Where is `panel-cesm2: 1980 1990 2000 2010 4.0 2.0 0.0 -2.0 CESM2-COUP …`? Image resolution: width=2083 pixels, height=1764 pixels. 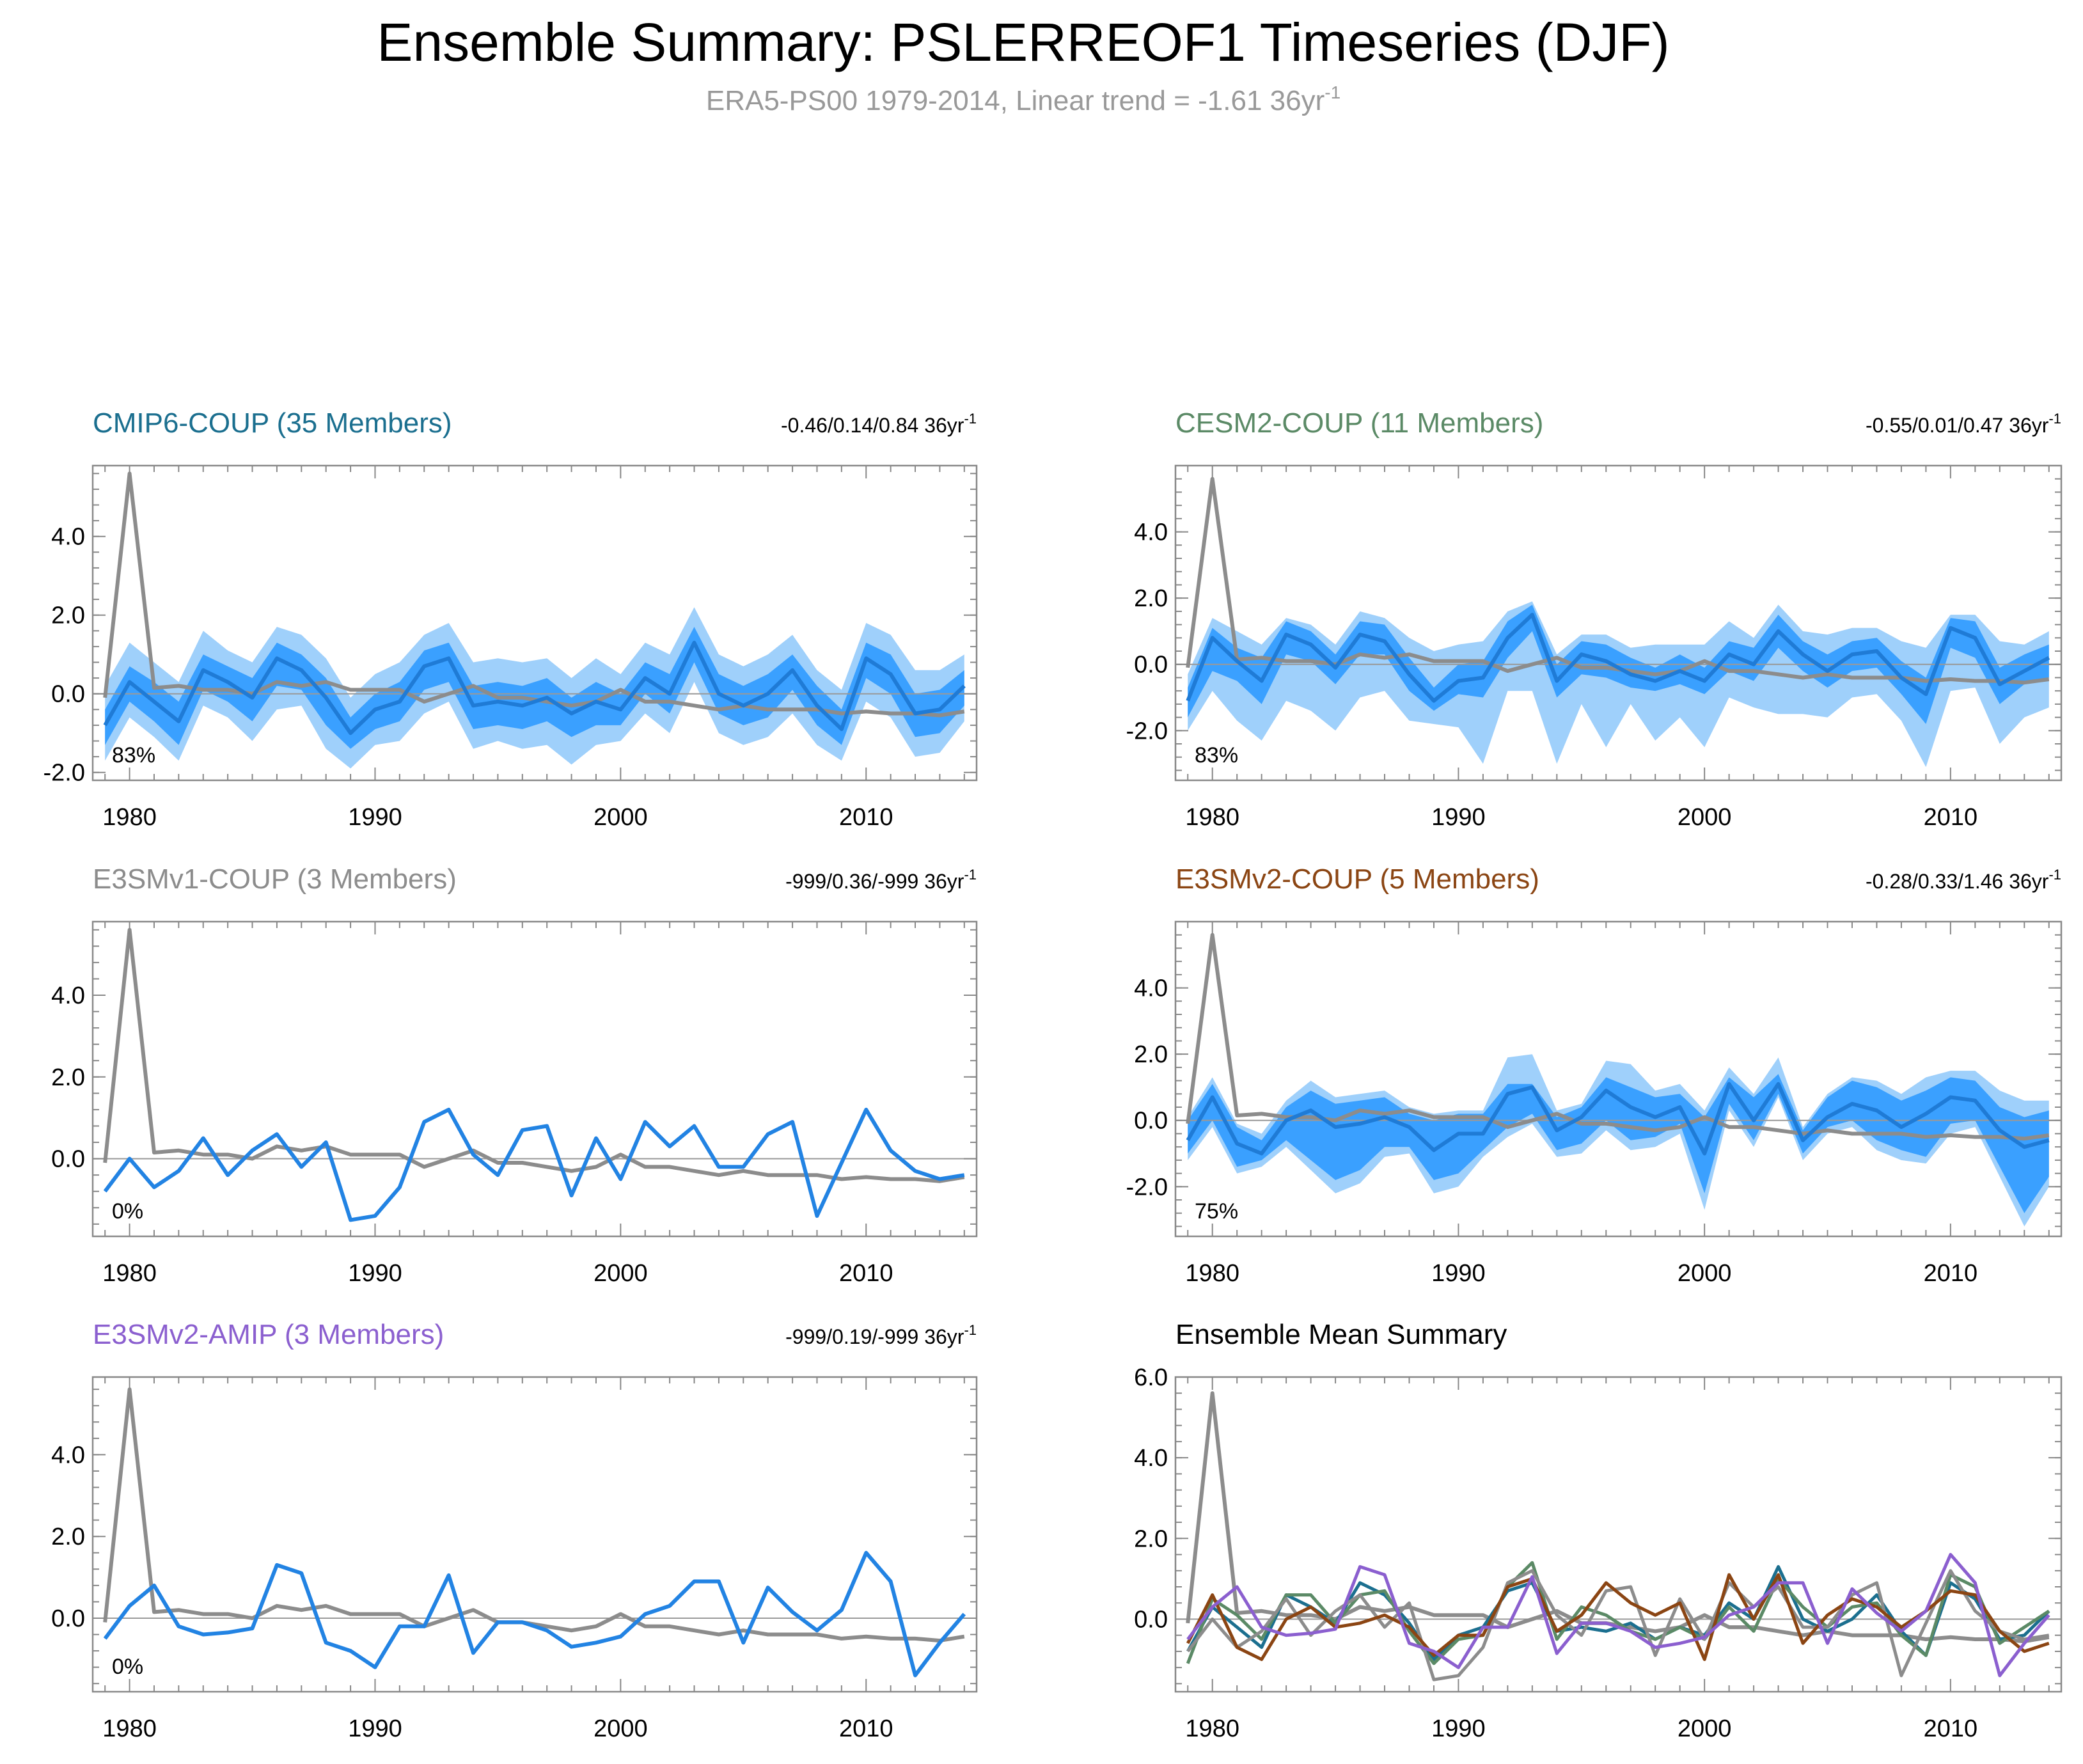 panel-cesm2: 1980 1990 2000 2010 4.0 2.0 0.0 -2.0 CESM2-COUP … is located at coordinates (1594, 619).